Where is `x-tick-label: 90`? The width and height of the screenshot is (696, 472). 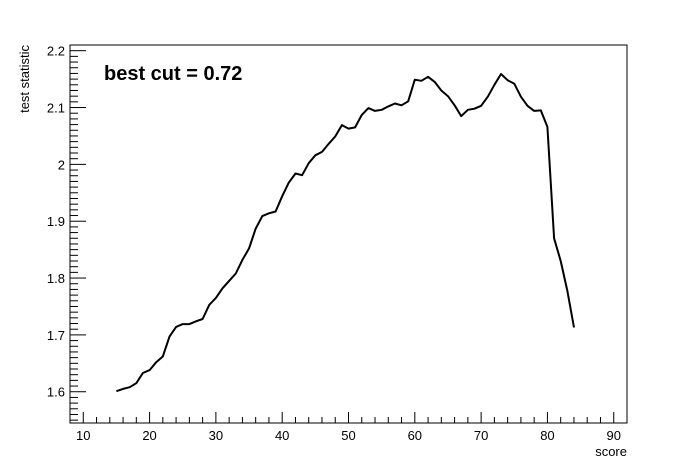
x-tick-label: 90 is located at coordinates (614, 435).